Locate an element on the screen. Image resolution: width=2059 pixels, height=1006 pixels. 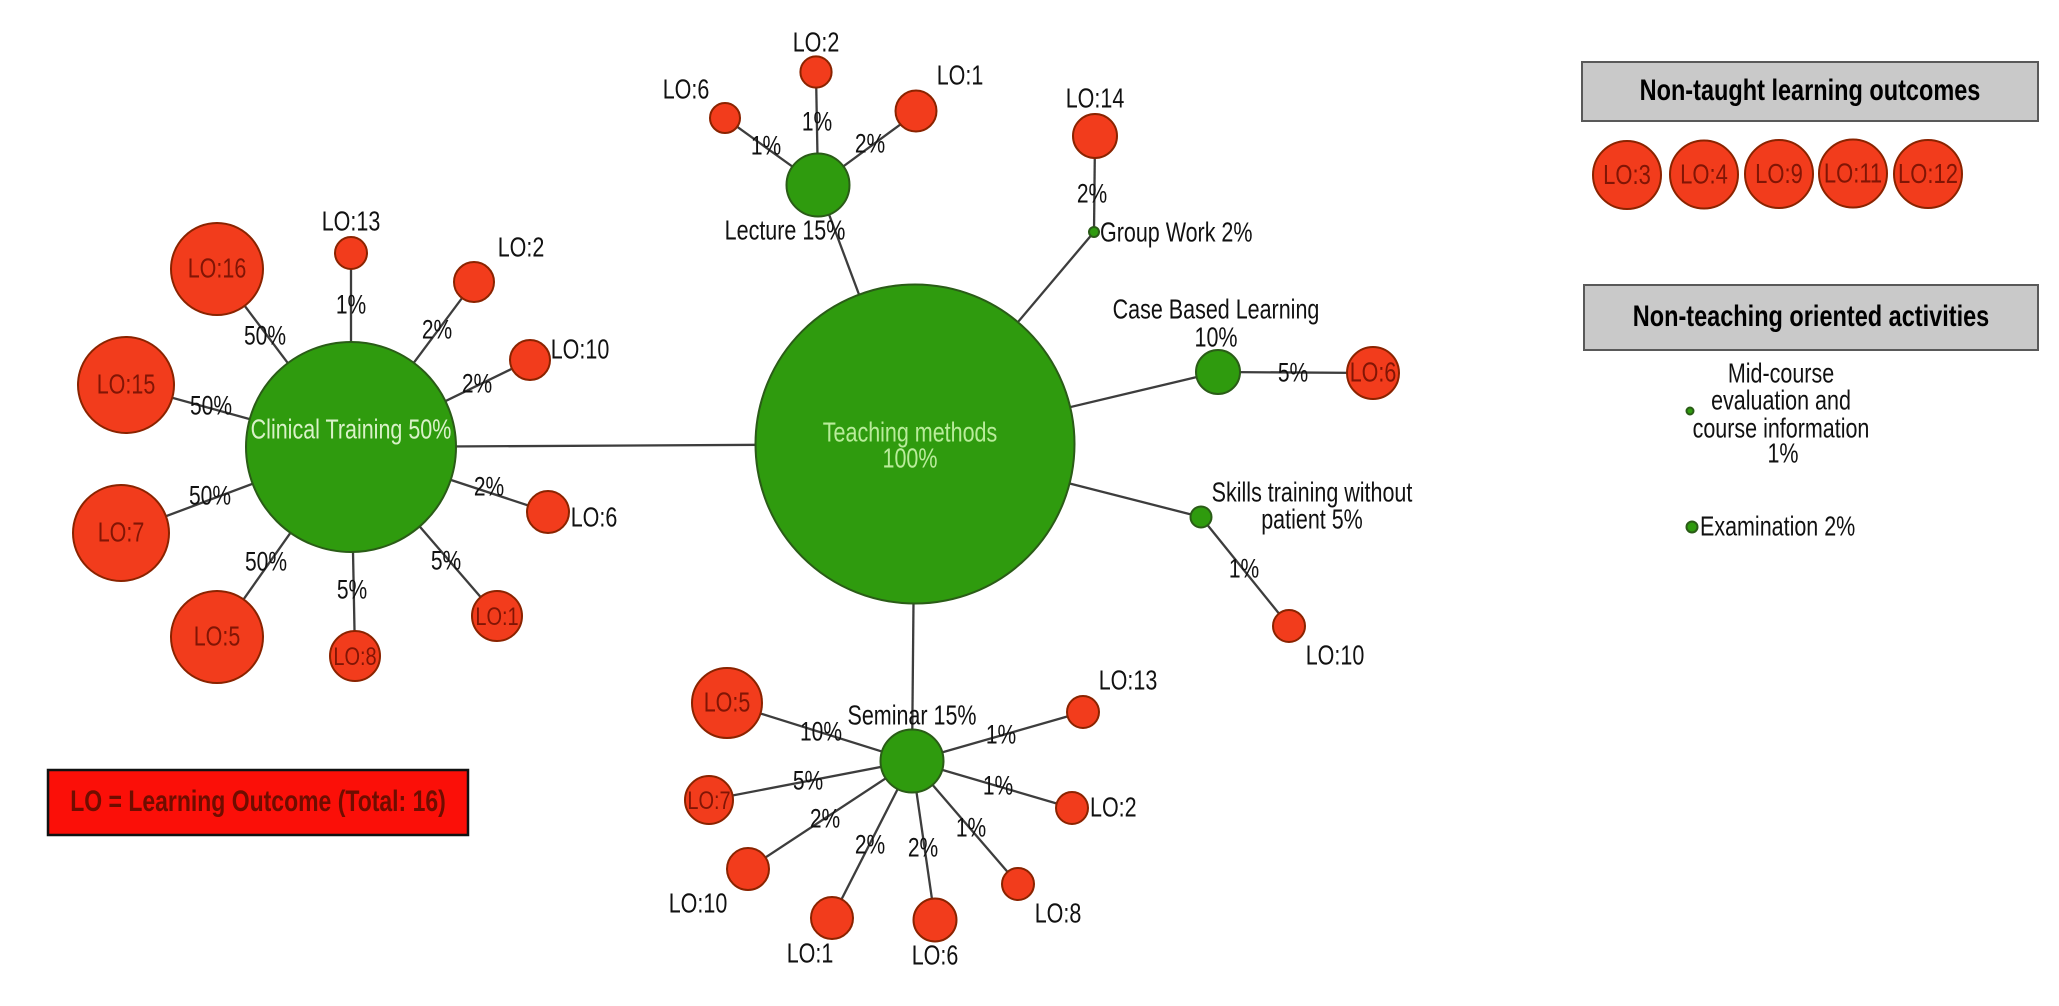
svg-text: LO:3 is located at coordinates (1627, 174).